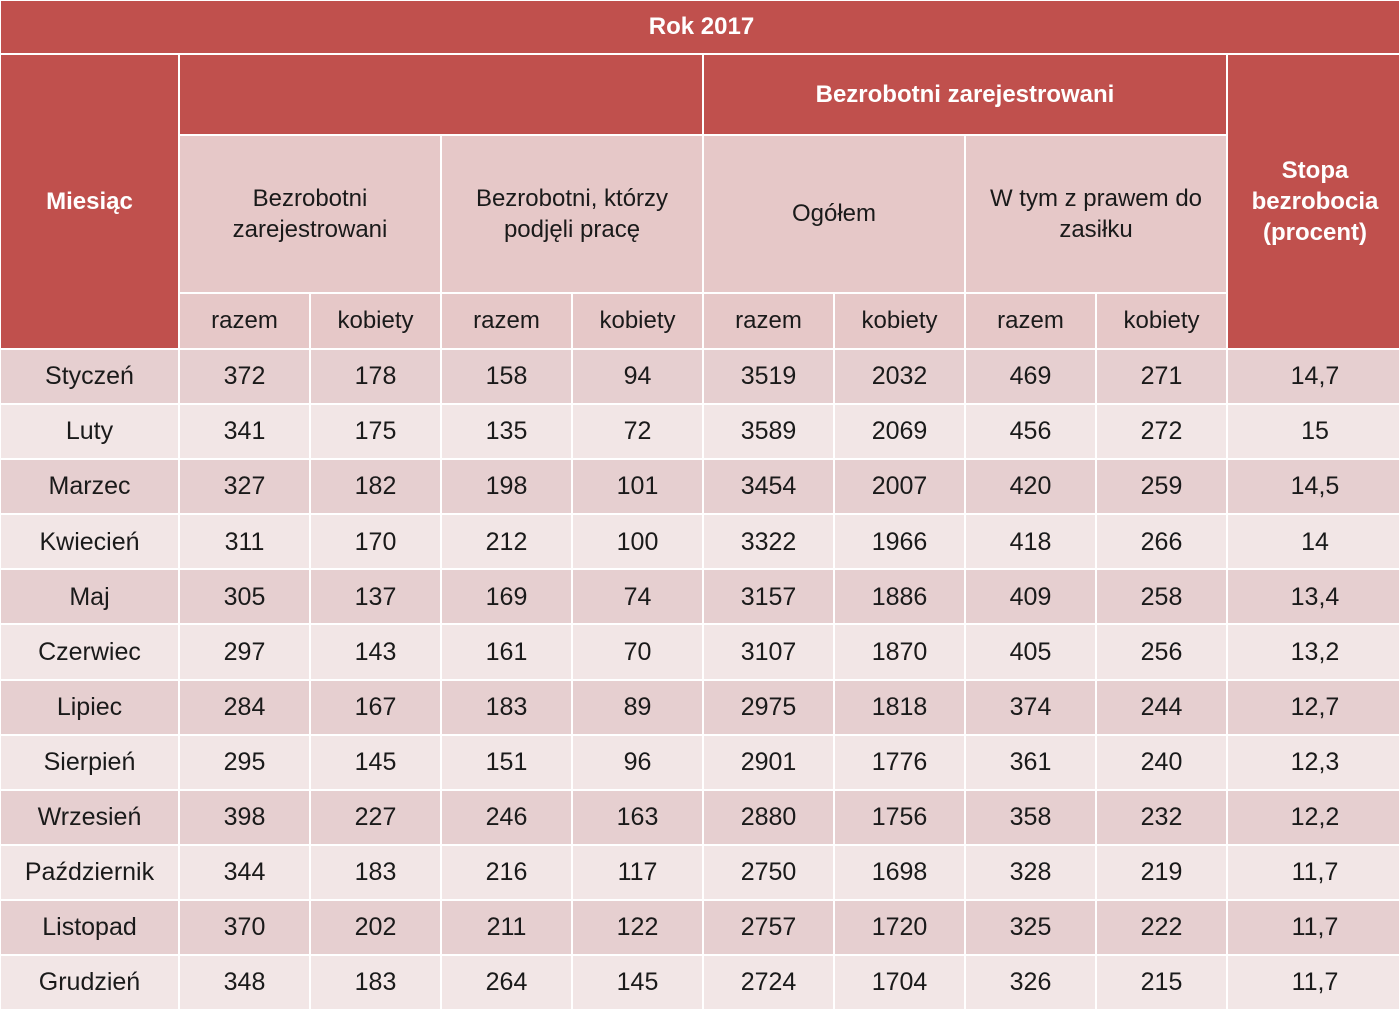 The width and height of the screenshot is (1399, 1015). What do you see at coordinates (375, 487) in the screenshot?
I see `table-cell: 182` at bounding box center [375, 487].